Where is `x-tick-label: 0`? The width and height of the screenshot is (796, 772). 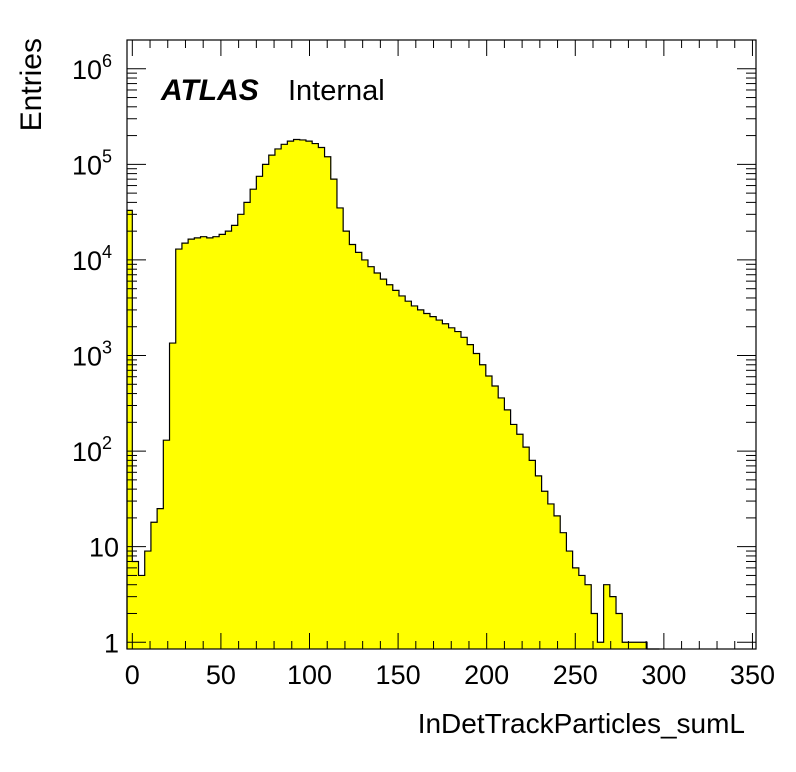 x-tick-label: 0 is located at coordinates (132, 675).